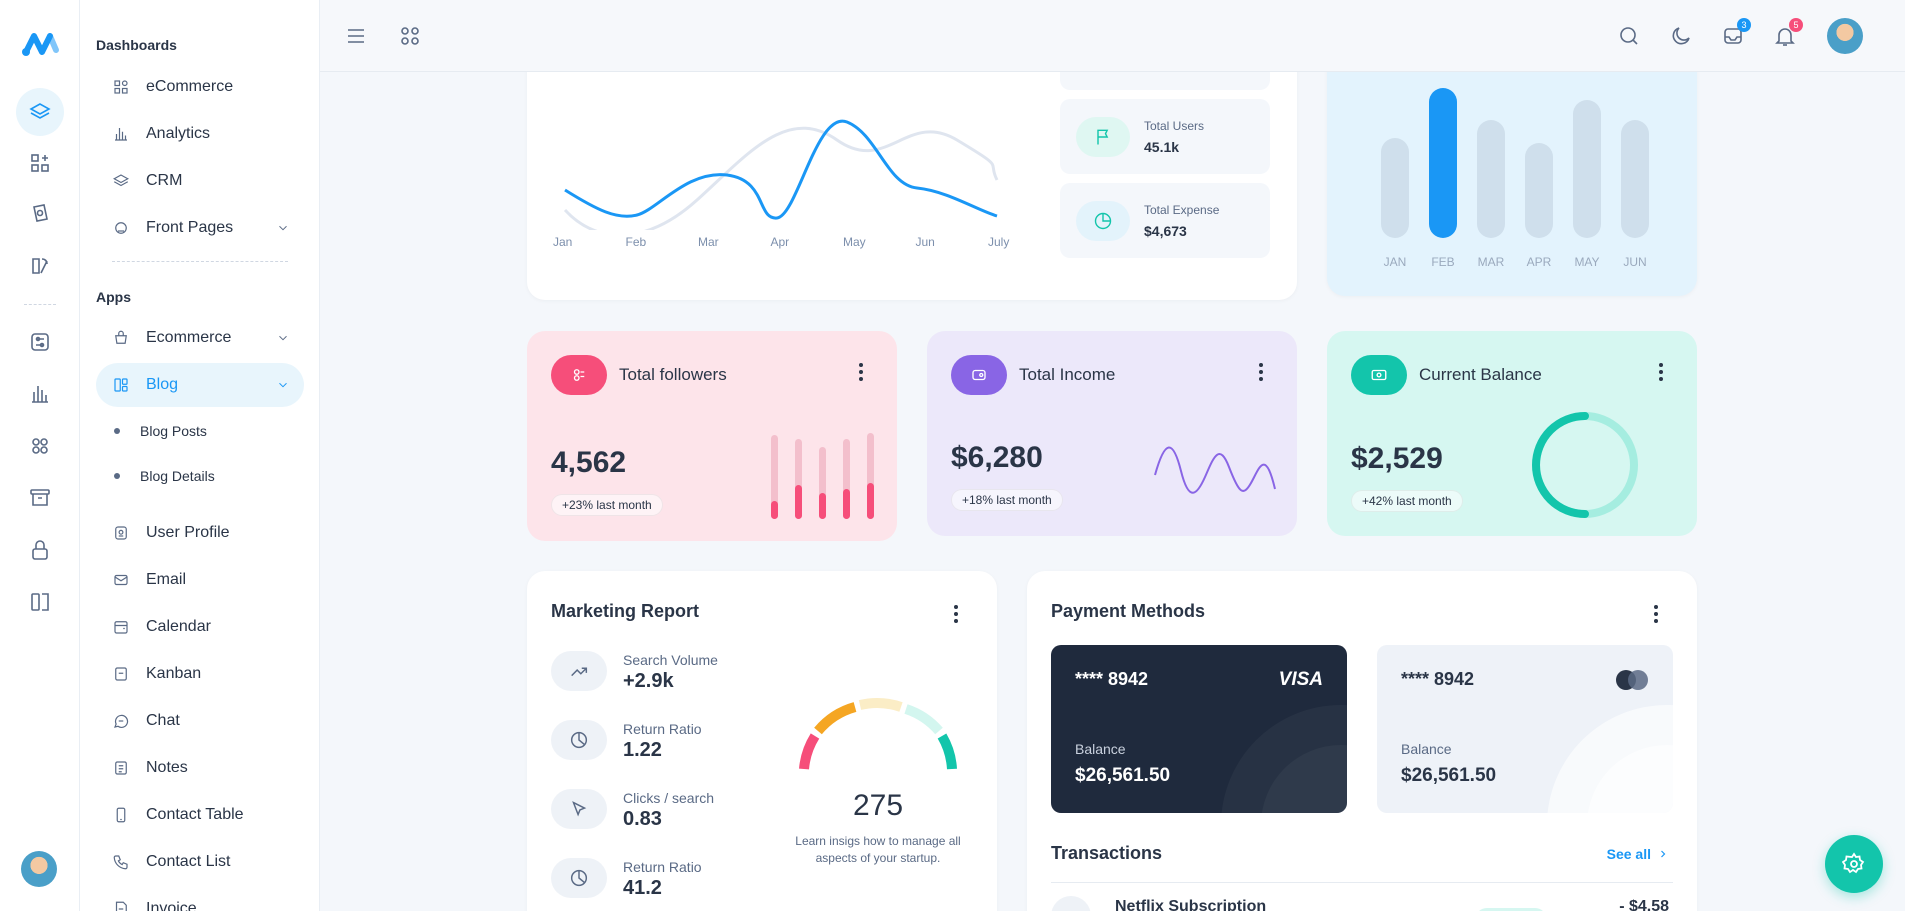 This screenshot has width=1905, height=911. What do you see at coordinates (1845, 36) in the screenshot?
I see `user-avatar` at bounding box center [1845, 36].